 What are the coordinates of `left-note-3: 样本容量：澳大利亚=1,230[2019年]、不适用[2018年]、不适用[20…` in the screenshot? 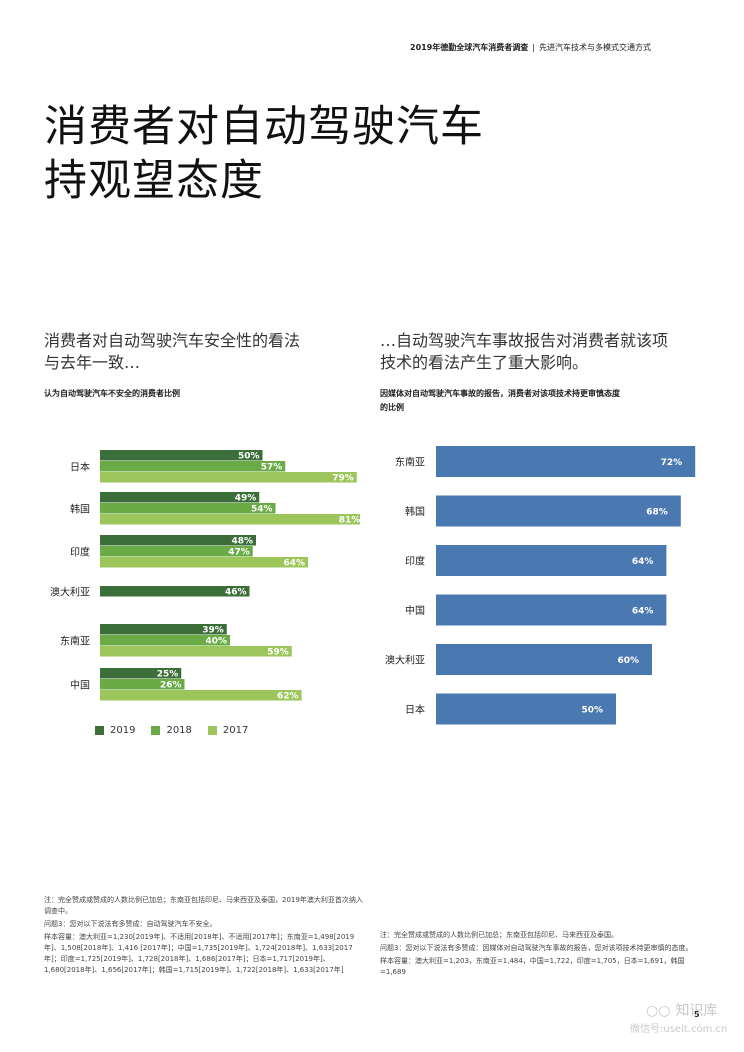 It's located at (199, 953).